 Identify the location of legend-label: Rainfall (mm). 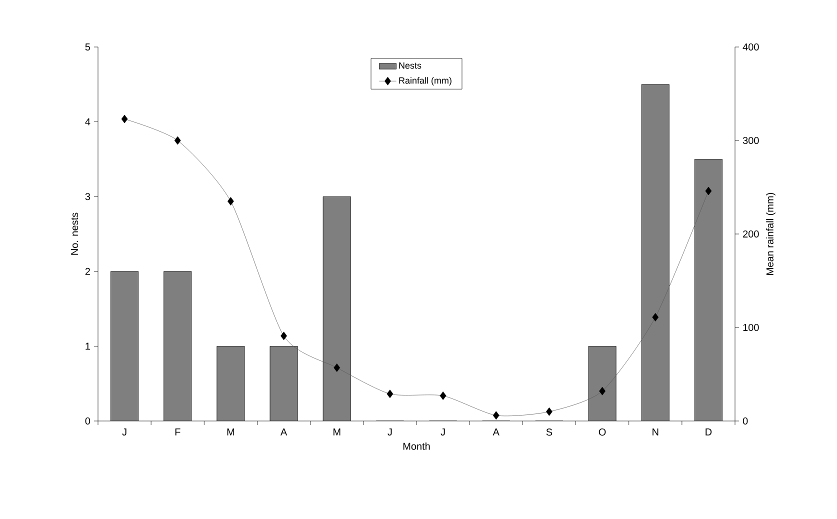
(425, 81).